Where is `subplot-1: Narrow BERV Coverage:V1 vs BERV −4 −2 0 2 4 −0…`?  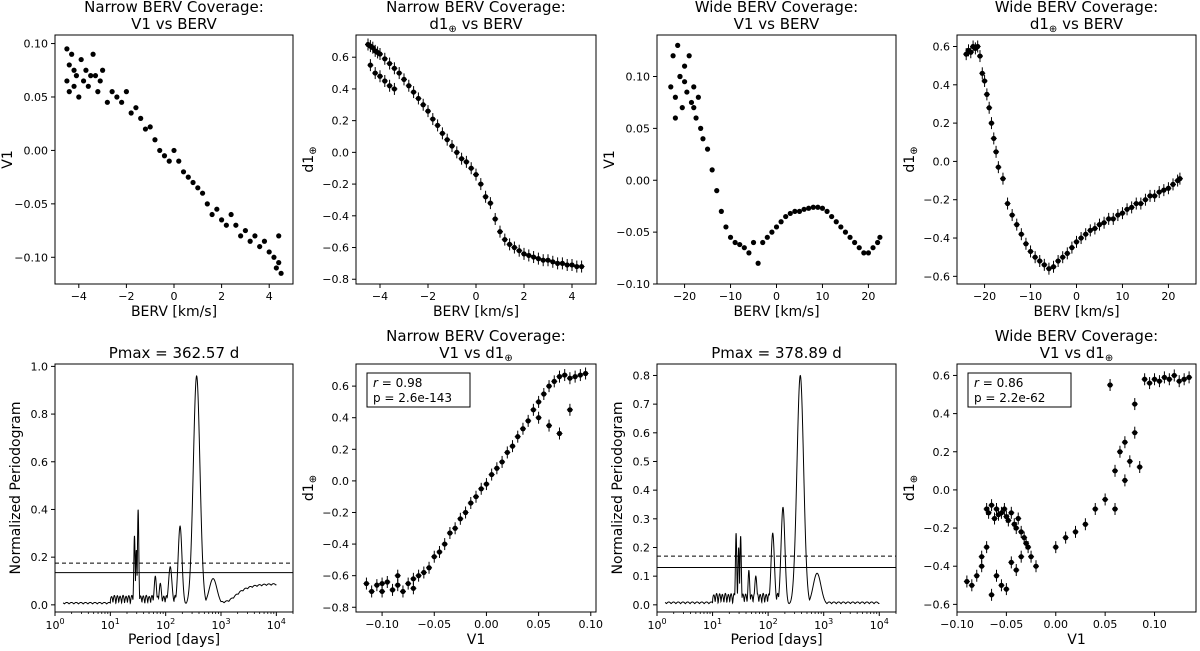
subplot-1: Narrow BERV Coverage:V1 vs BERV −4 −2 0 2 4 −0… is located at coordinates (147, 160).